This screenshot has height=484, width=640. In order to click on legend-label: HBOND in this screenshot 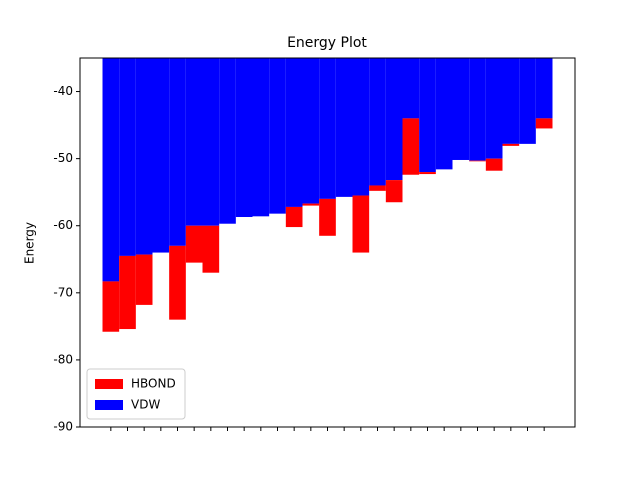, I will do `click(153, 384)`.